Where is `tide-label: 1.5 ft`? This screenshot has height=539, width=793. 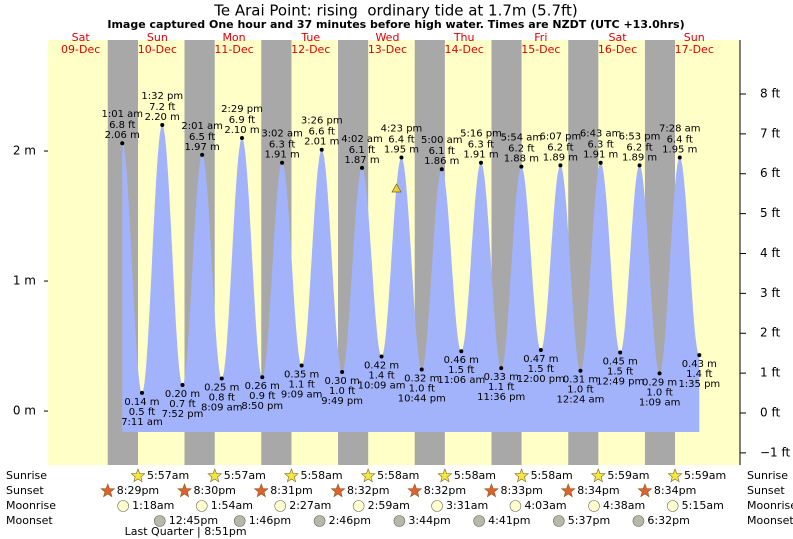 tide-label: 1.5 ft is located at coordinates (461, 370).